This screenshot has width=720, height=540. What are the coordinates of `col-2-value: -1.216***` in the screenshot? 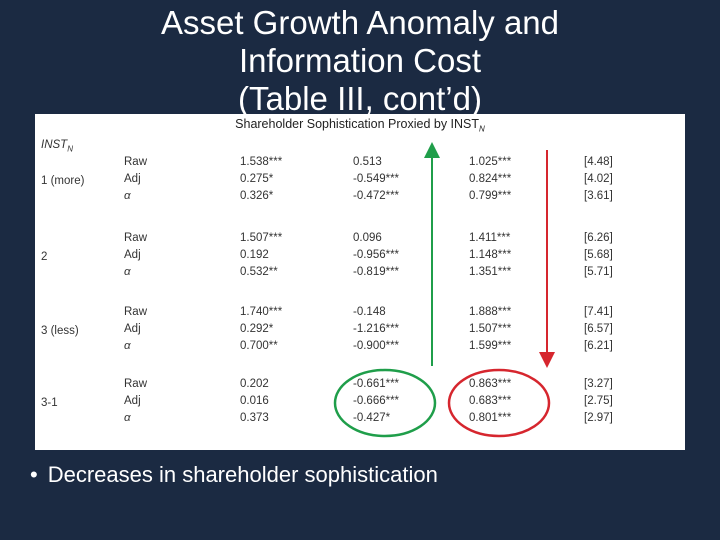 It's located at (376, 329).